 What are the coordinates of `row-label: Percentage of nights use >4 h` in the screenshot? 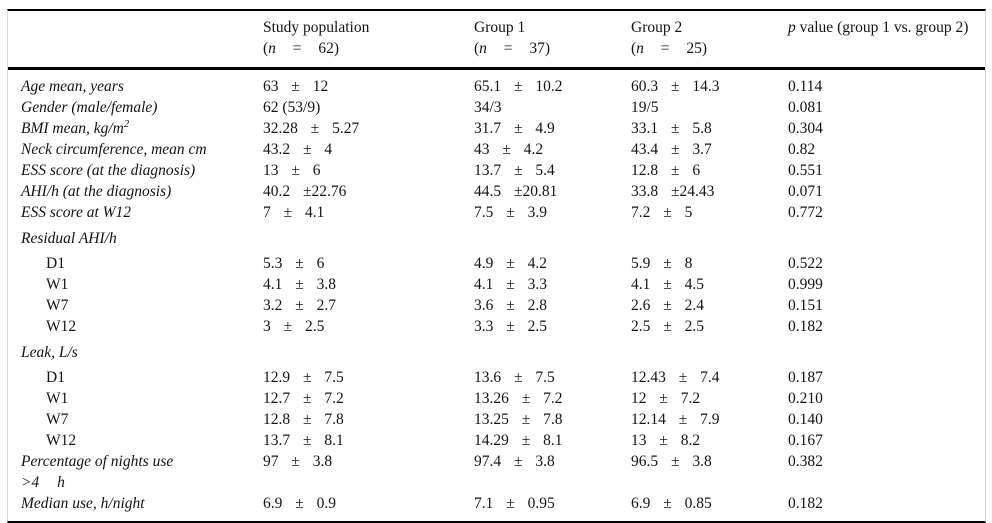 It's located at (142, 472).